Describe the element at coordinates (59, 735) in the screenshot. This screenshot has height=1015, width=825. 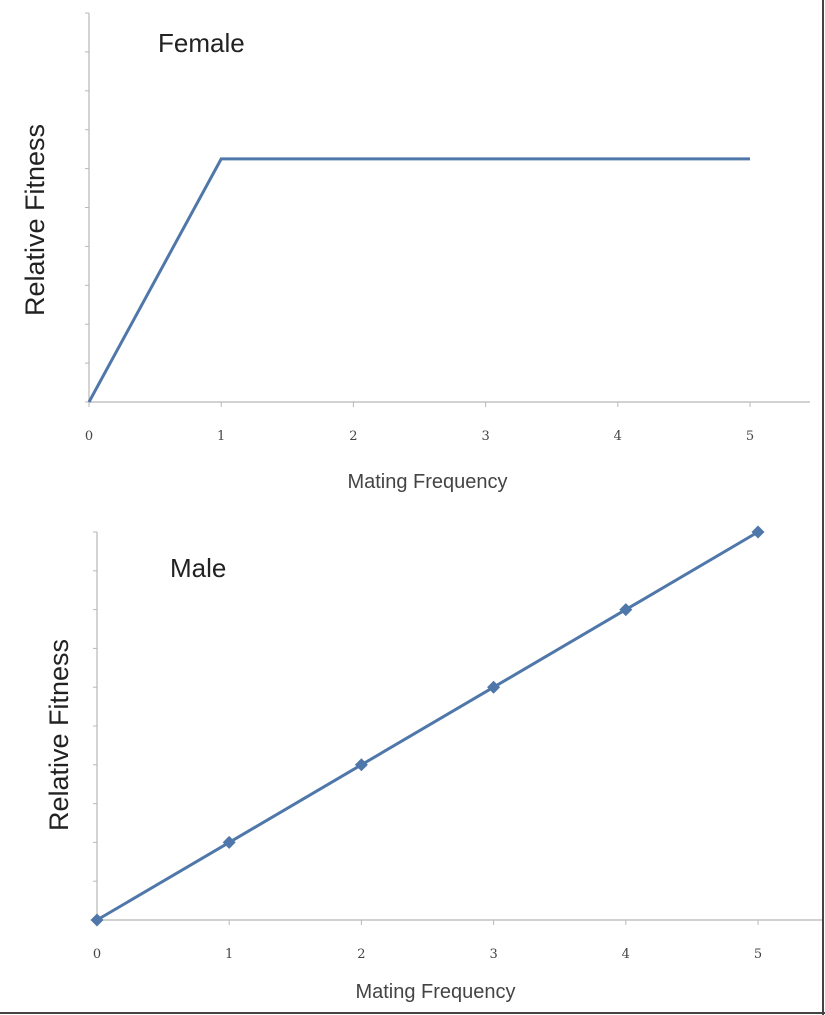
I see `male-y-axis-title: Relative Fitness` at that location.